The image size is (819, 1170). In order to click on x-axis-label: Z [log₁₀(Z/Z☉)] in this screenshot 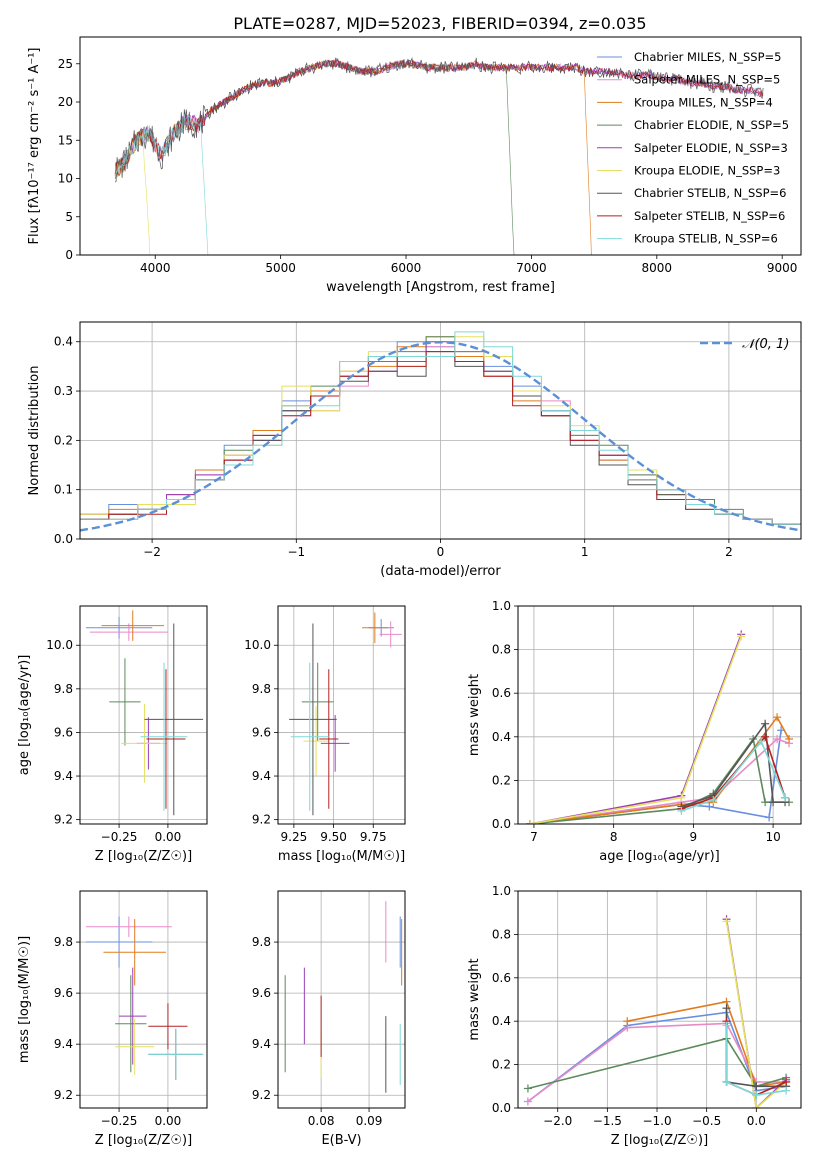, I will do `click(143, 856)`.